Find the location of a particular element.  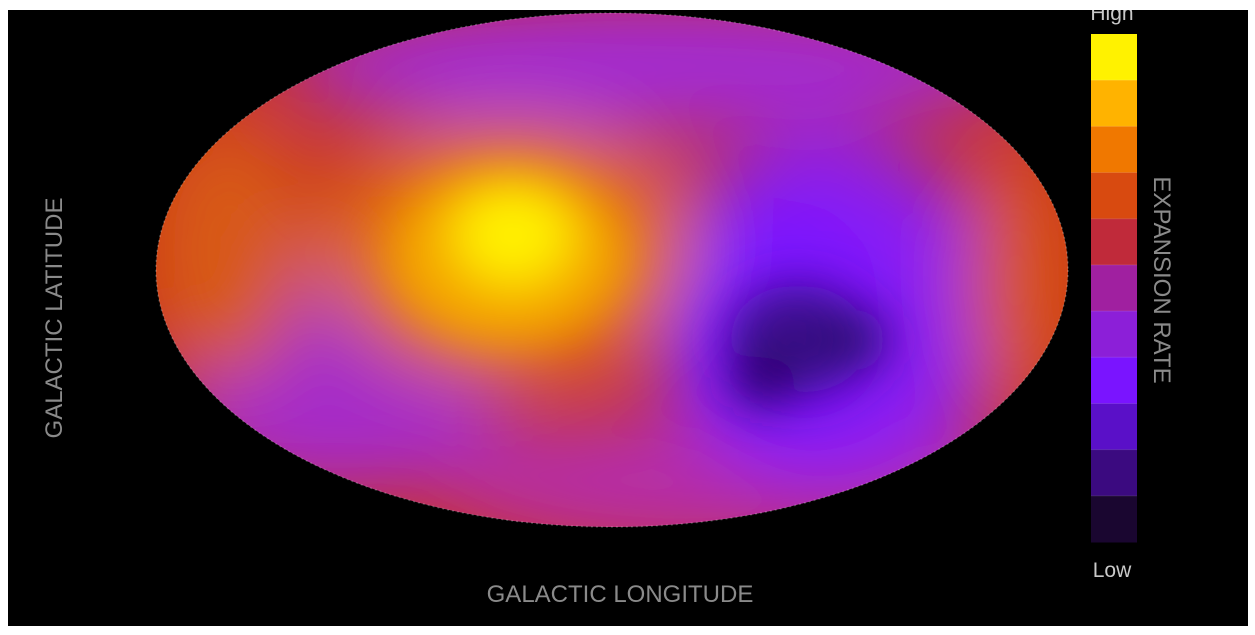

colorbar-high-label: High is located at coordinates (1111, 17).